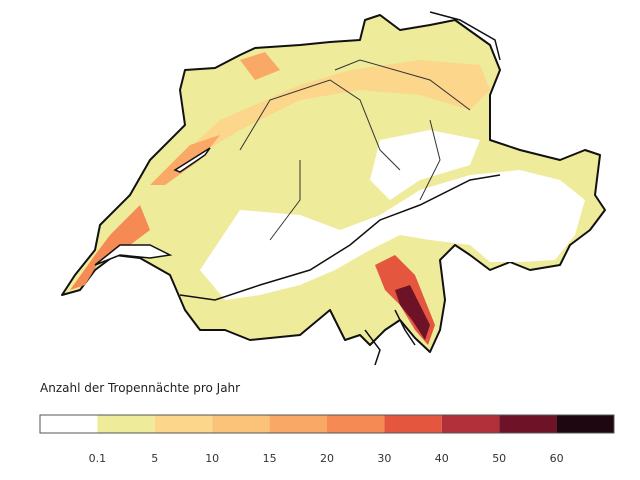  Describe the element at coordinates (465, 36) in the screenshot. I see `lake-constance` at that location.